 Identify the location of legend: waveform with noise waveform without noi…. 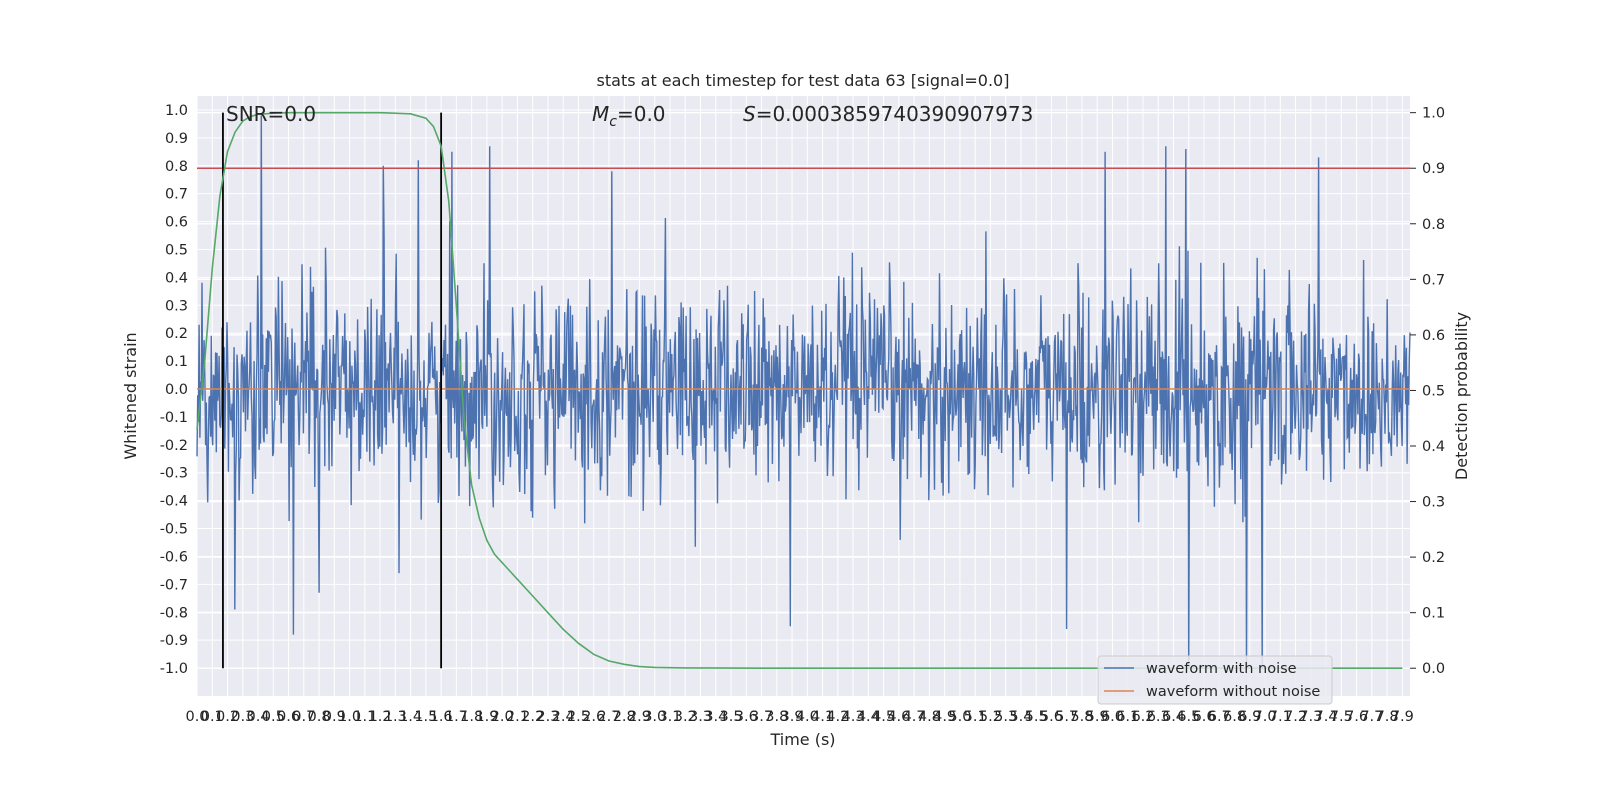
(1215, 680).